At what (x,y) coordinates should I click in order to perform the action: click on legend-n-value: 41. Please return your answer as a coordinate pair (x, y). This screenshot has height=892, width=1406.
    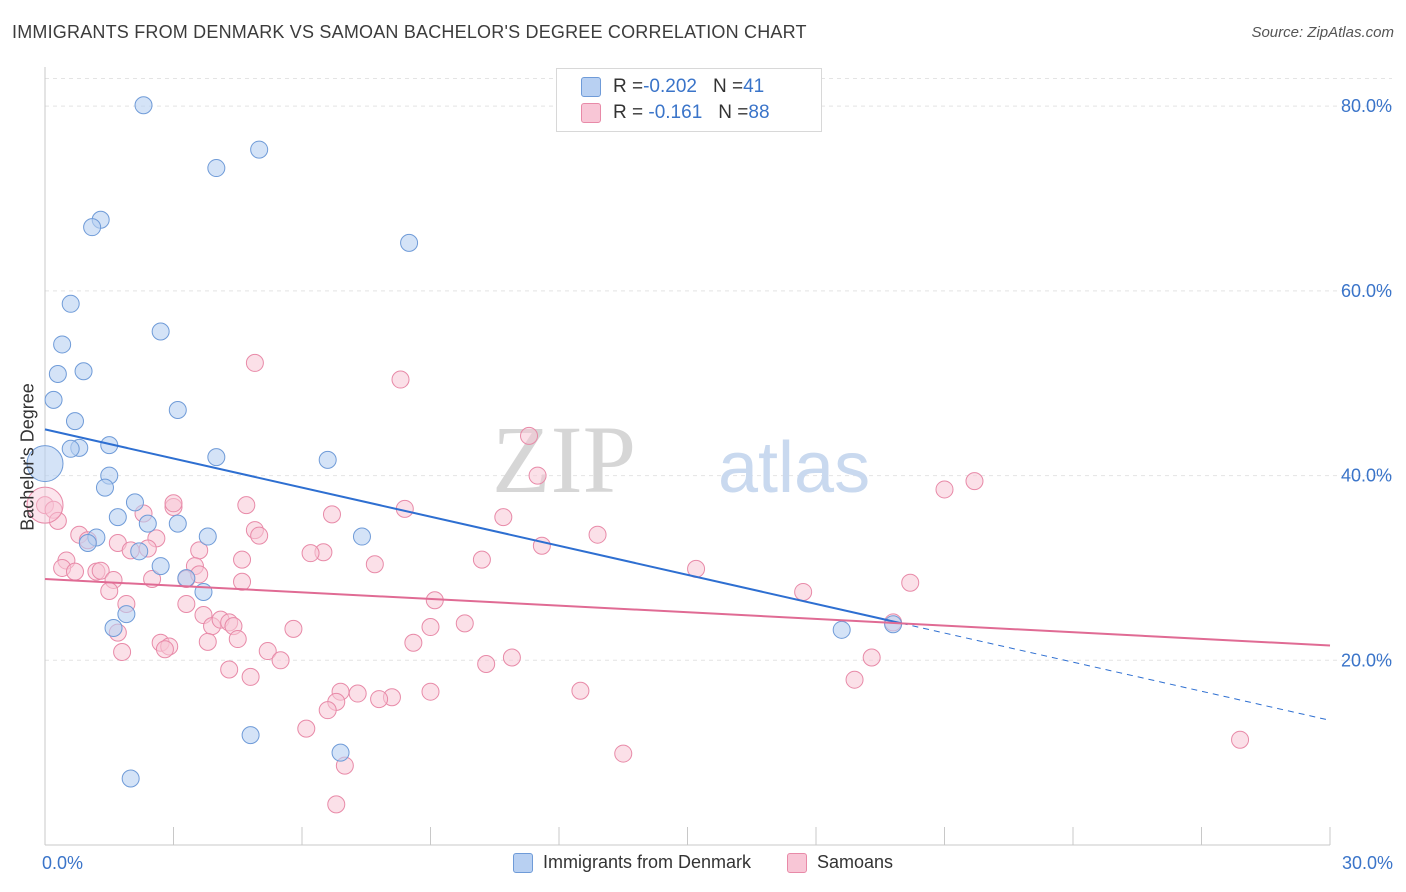
    Looking at the image, I should click on (754, 86).